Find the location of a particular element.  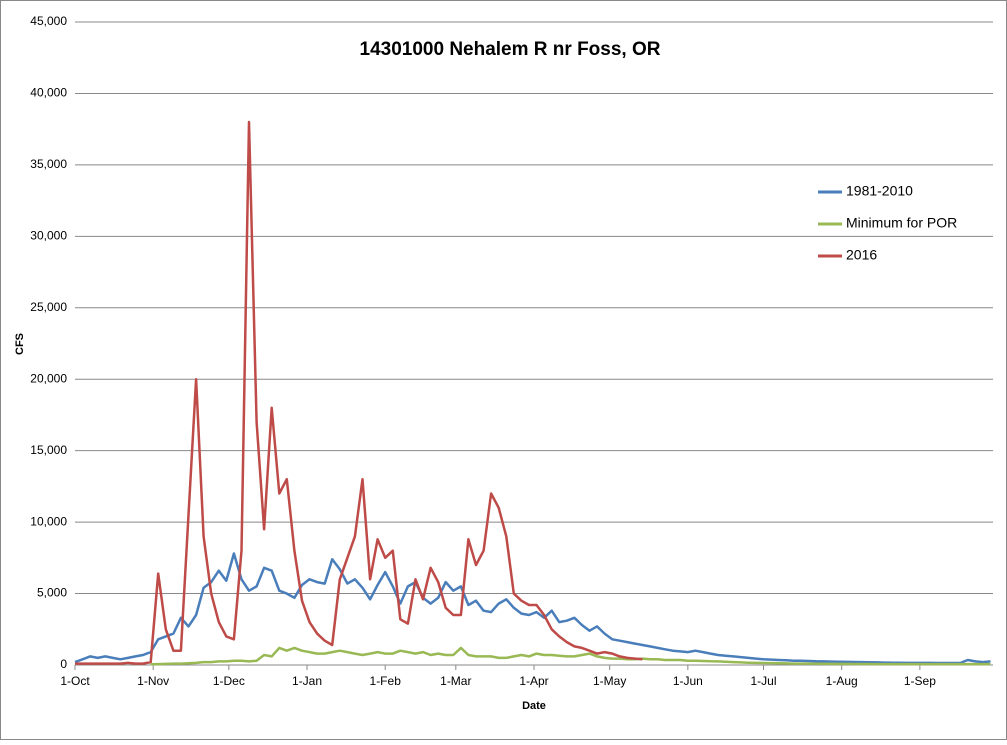

x-tick-label: 1-Feb is located at coordinates (386, 681).